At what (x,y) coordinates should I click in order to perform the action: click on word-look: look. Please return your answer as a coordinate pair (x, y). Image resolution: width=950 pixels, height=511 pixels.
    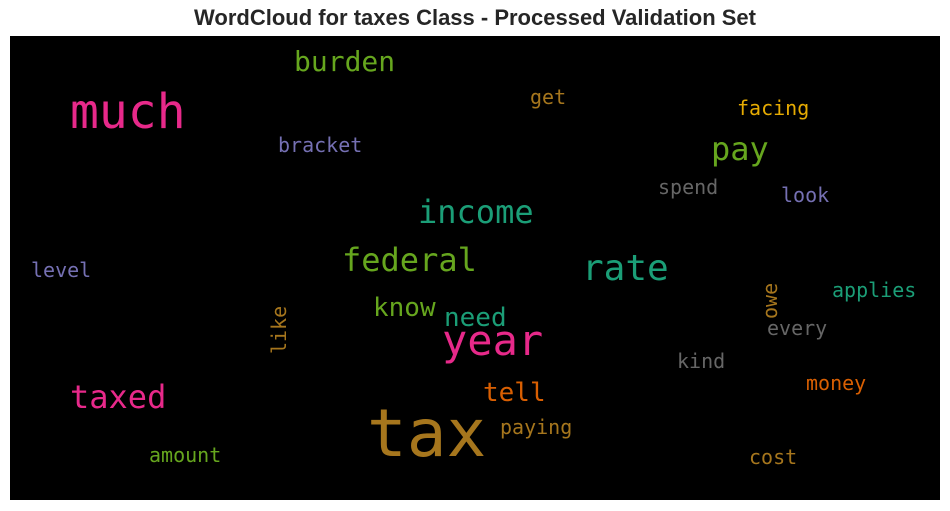
    Looking at the image, I should click on (805, 195).